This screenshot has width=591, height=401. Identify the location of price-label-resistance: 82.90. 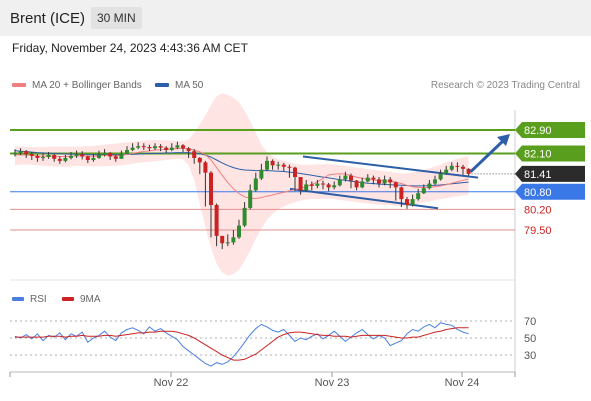
(538, 131).